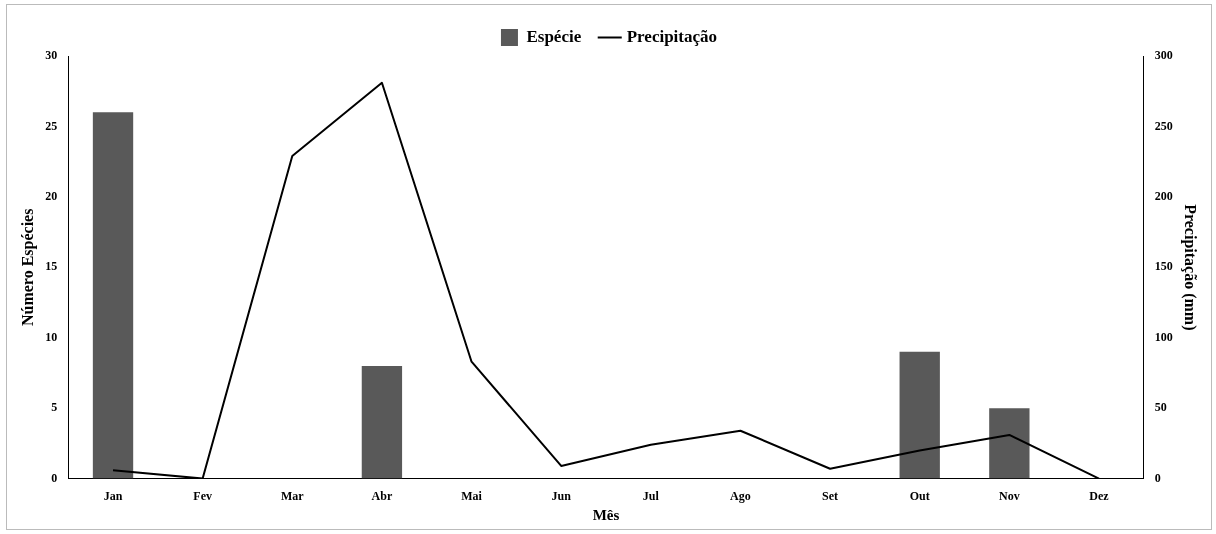  Describe the element at coordinates (1163, 195) in the screenshot. I see `y2-tick-label: 200` at that location.